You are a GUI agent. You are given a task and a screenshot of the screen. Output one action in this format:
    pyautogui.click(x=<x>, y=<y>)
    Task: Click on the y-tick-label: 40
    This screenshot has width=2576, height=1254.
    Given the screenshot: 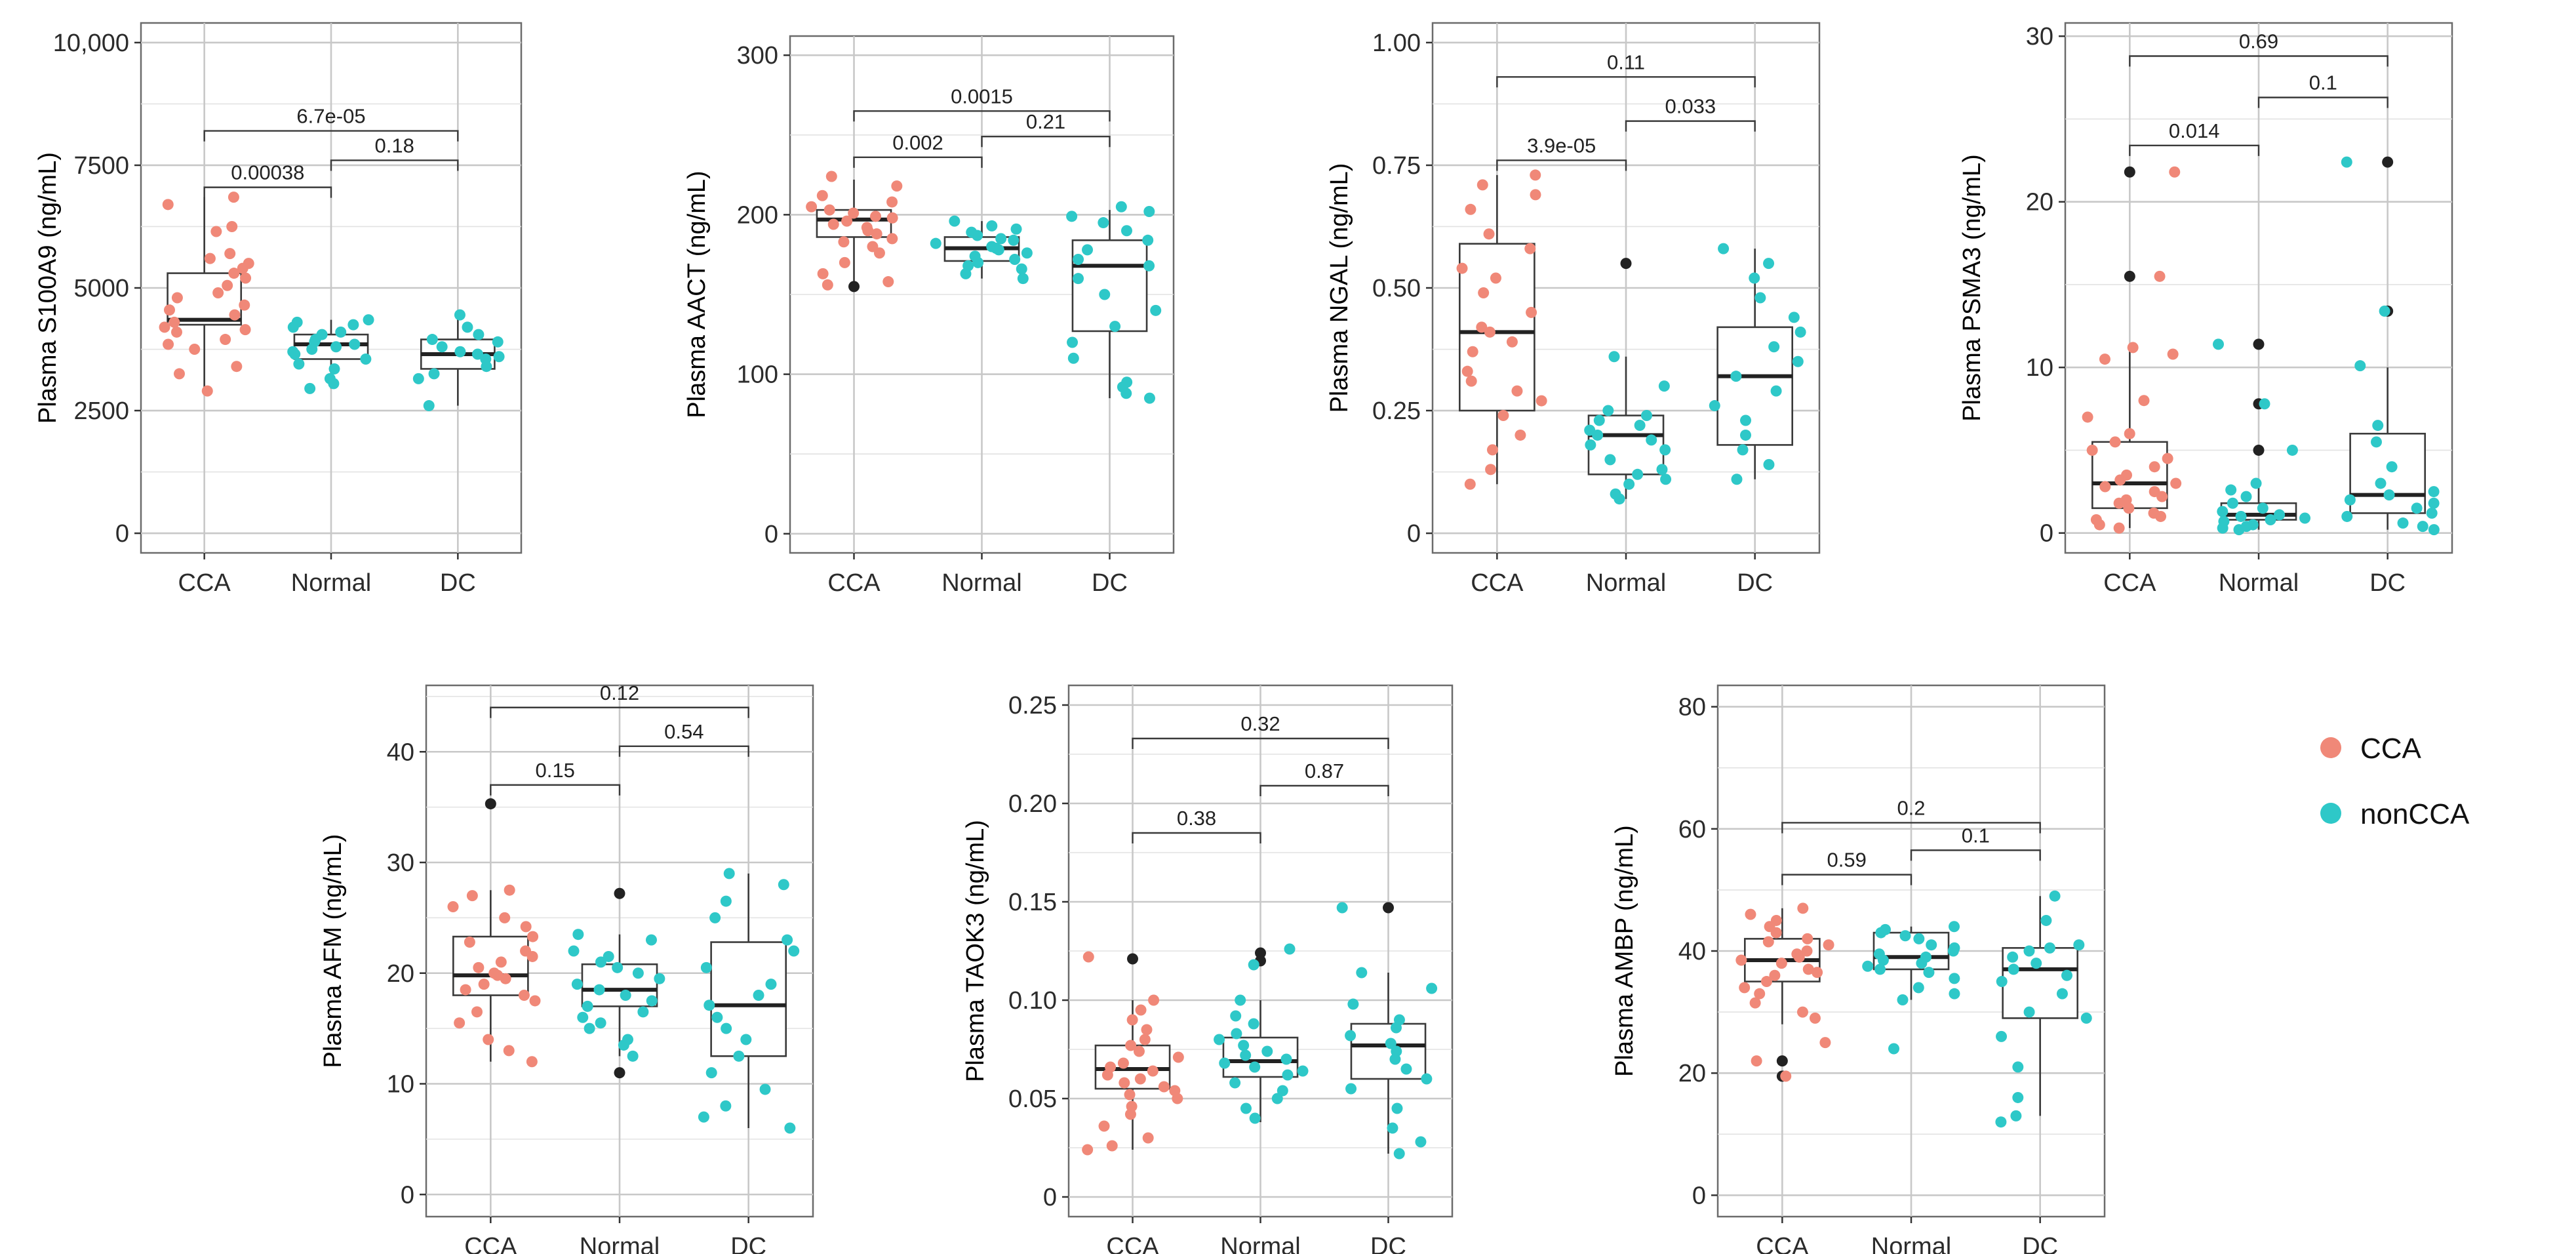 What is the action you would take?
    pyautogui.click(x=1692, y=952)
    